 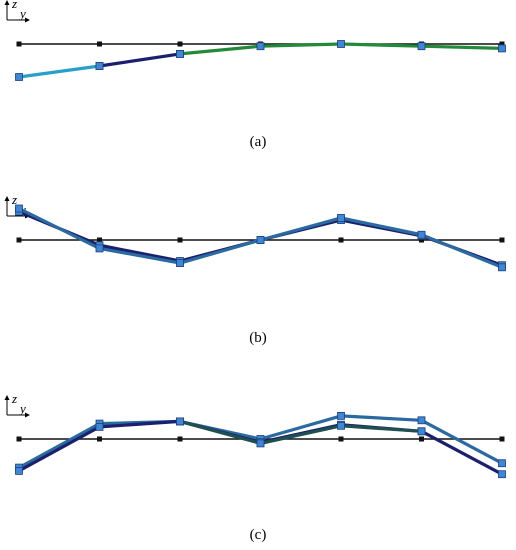 What do you see at coordinates (258, 142) in the screenshot?
I see `caption-a: (a)` at bounding box center [258, 142].